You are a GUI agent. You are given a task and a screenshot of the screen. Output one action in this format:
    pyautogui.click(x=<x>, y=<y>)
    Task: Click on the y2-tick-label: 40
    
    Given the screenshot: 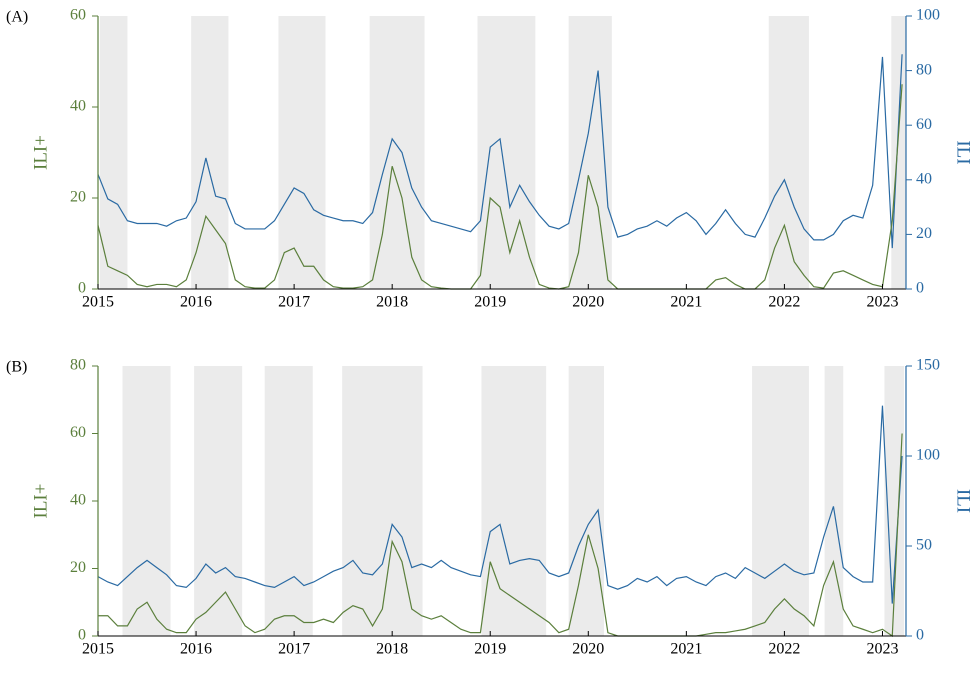 What is the action you would take?
    pyautogui.click(x=924, y=178)
    